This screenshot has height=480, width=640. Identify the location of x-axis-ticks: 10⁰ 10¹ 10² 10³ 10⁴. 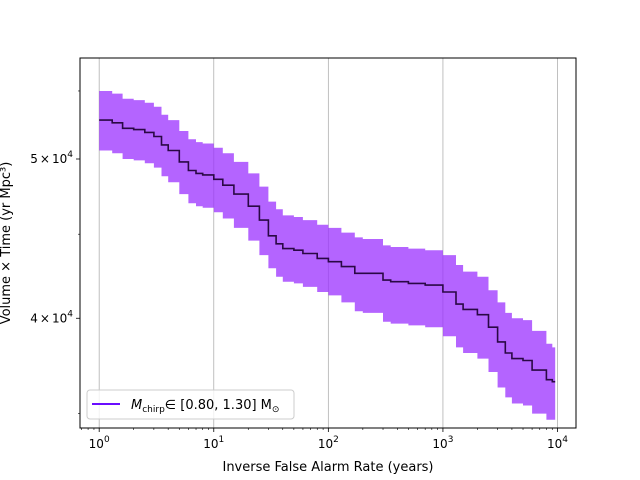
(324, 439).